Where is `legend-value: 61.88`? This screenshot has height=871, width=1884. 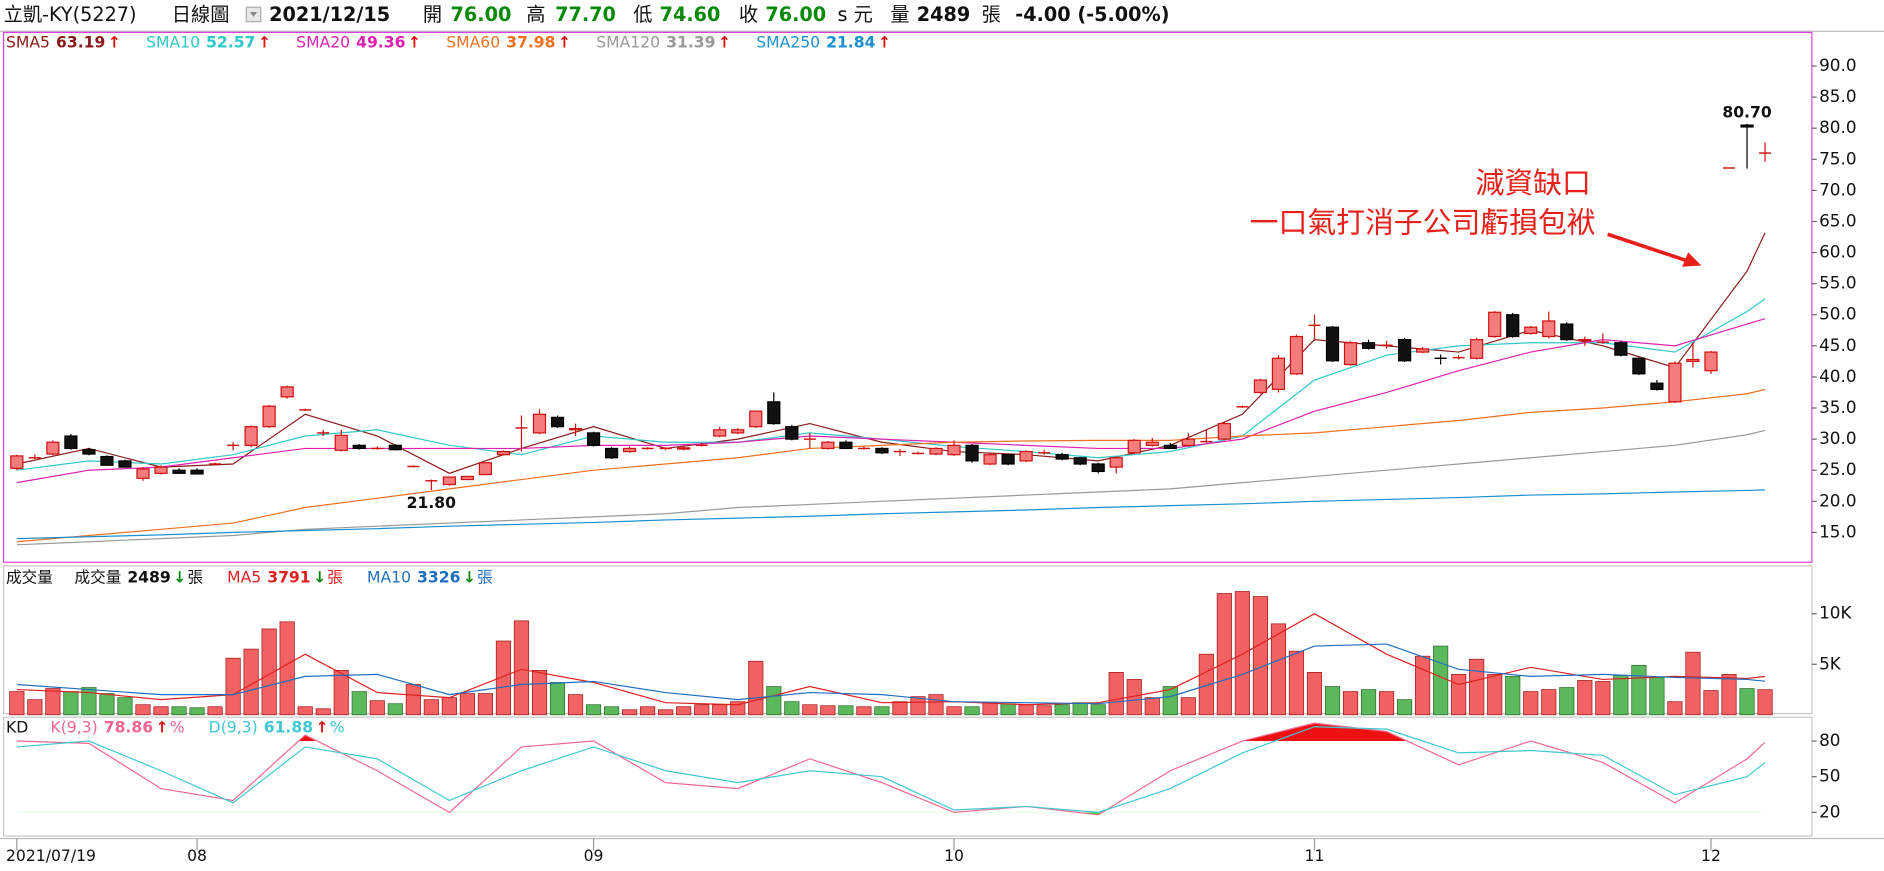
legend-value: 61.88 is located at coordinates (288, 728).